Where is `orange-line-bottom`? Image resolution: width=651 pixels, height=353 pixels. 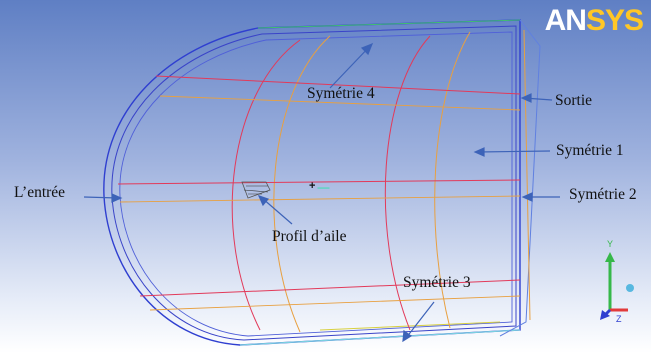
orange-line-bottom is located at coordinates (335, 303).